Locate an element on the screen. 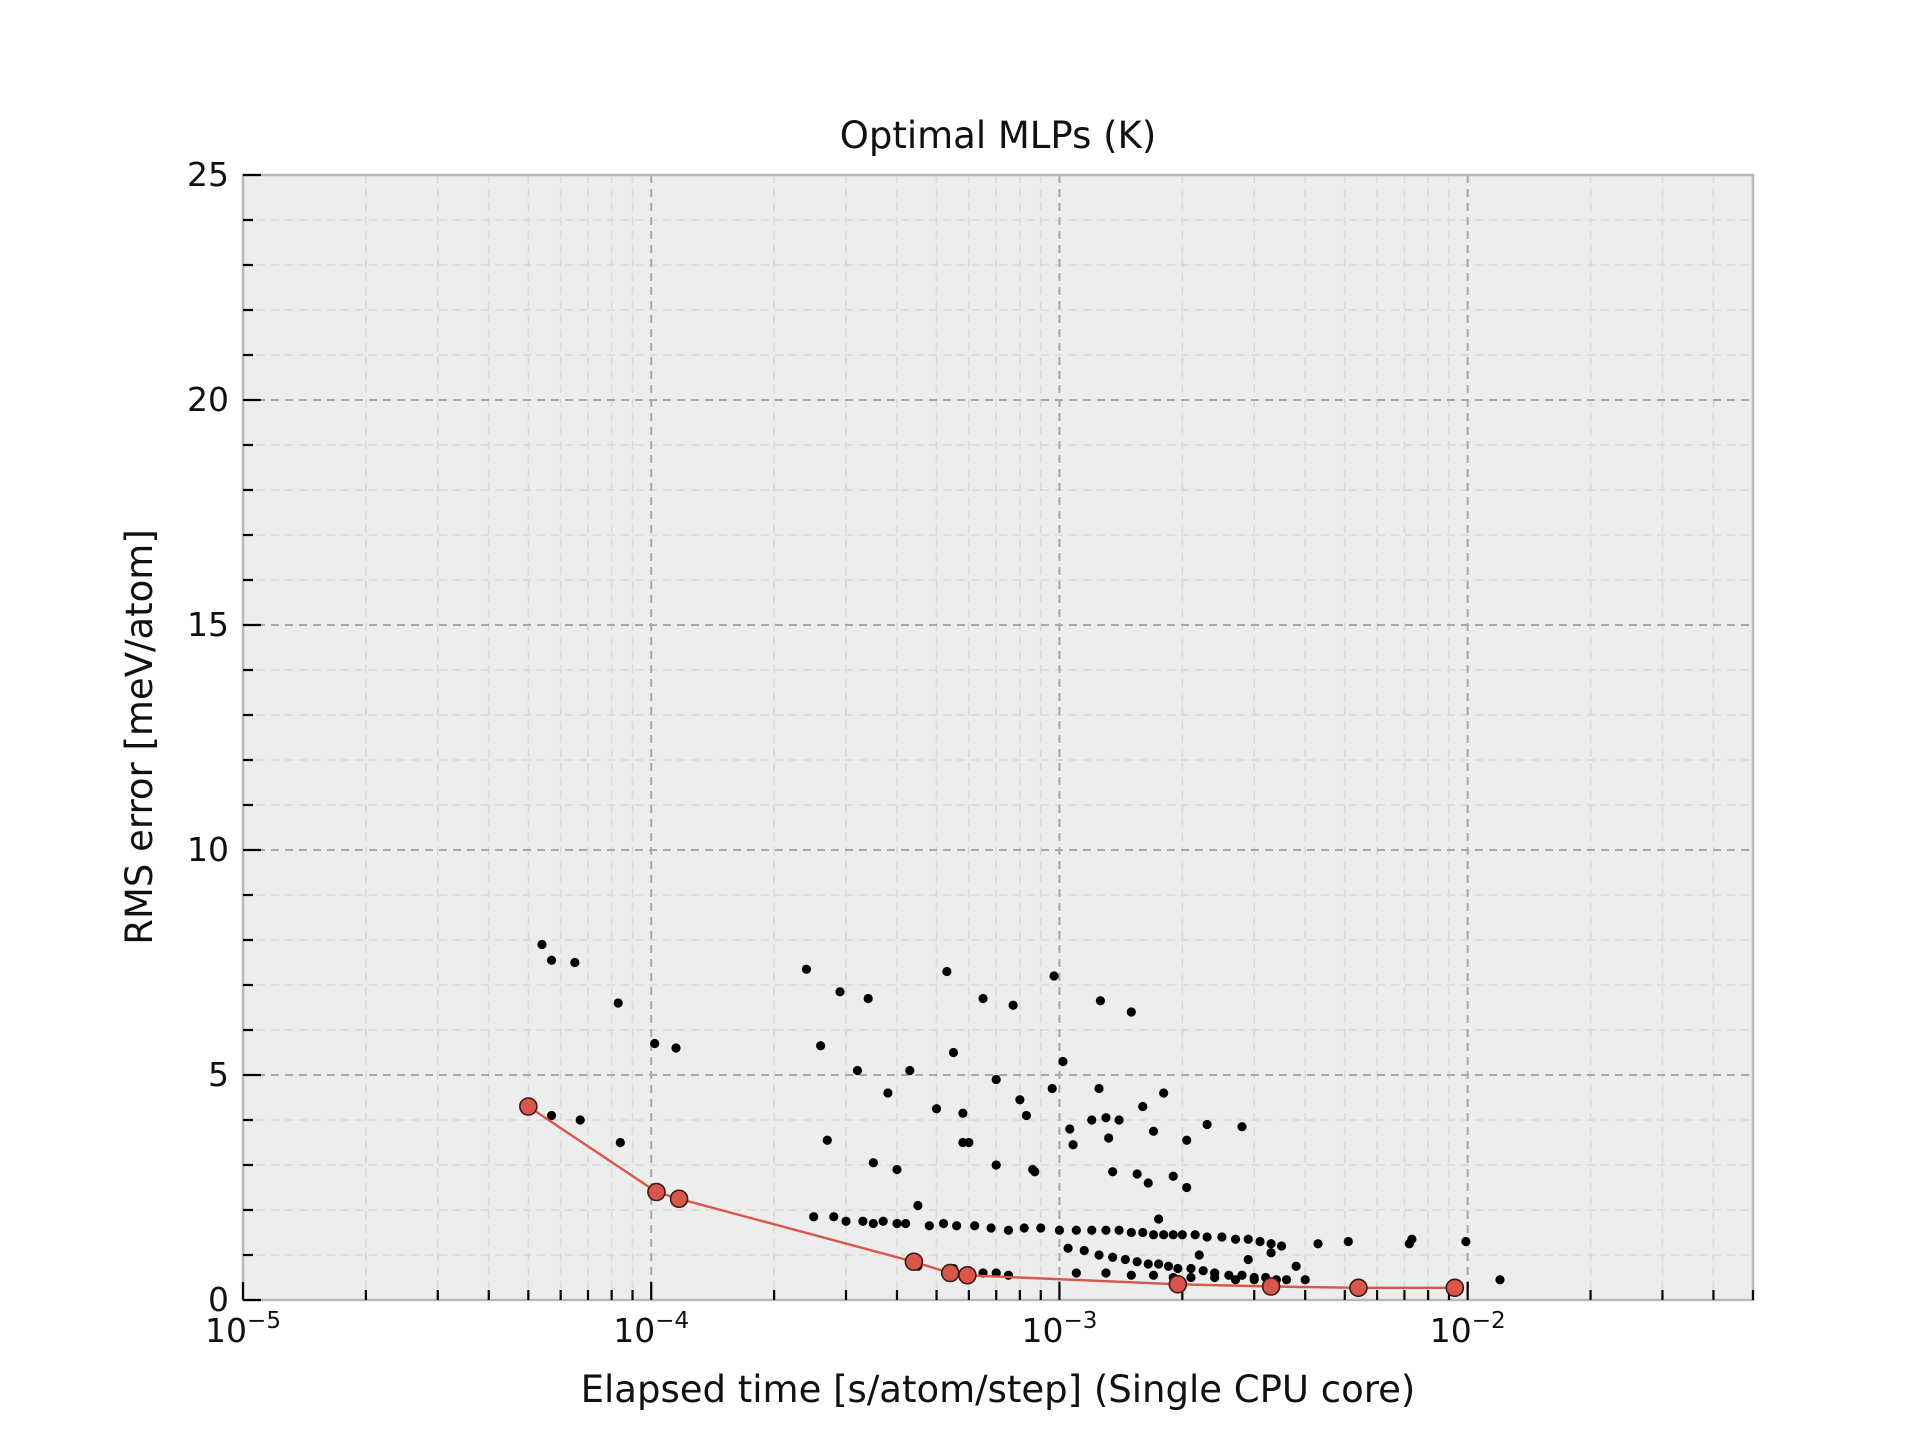 This screenshot has height=1440, width=1920. x-tick-labels: 10⁻⁵ 10⁻⁴ 10⁻³ 10⁻² is located at coordinates (855, 1329).